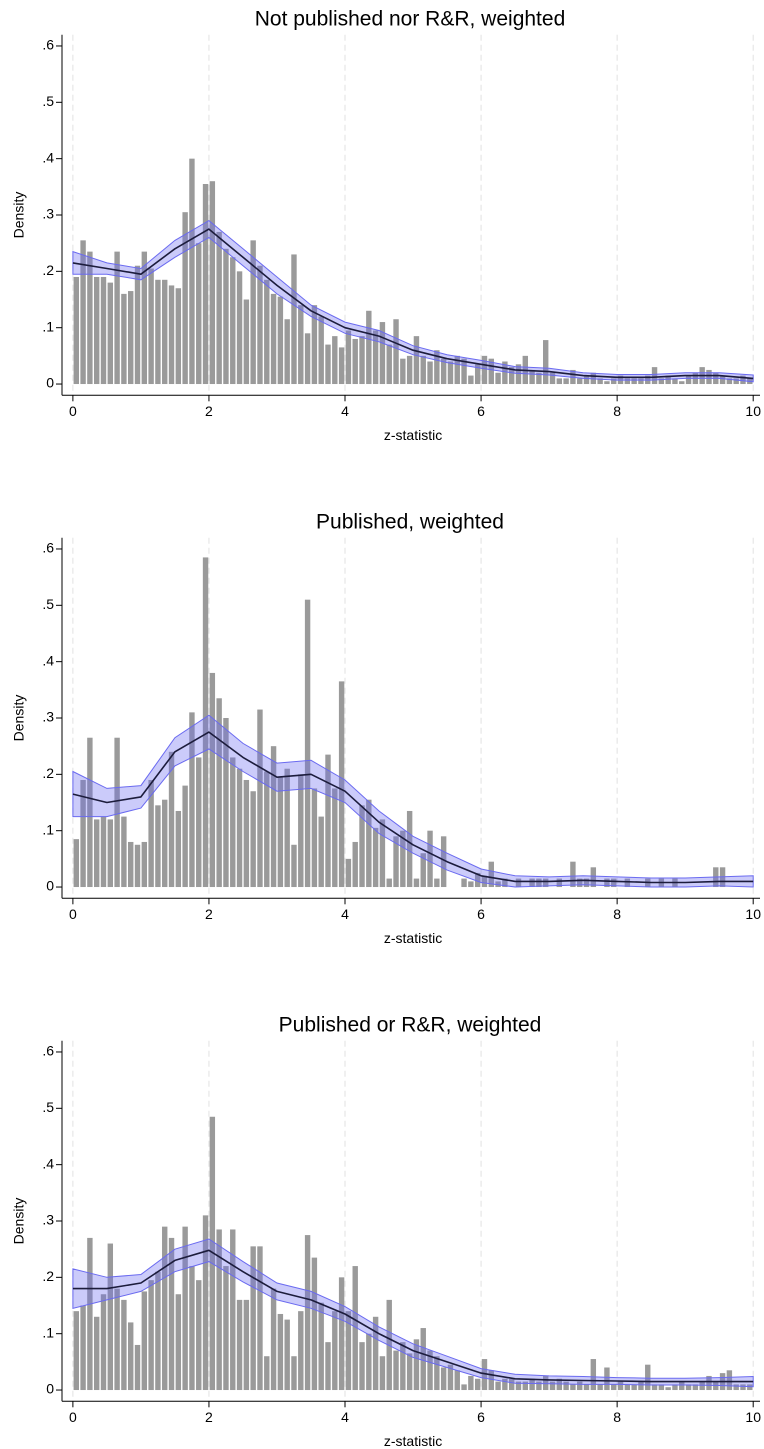 This screenshot has height=1449, width=764. Describe the element at coordinates (48, 1220) in the screenshot. I see `y-tick-label: .3` at that location.